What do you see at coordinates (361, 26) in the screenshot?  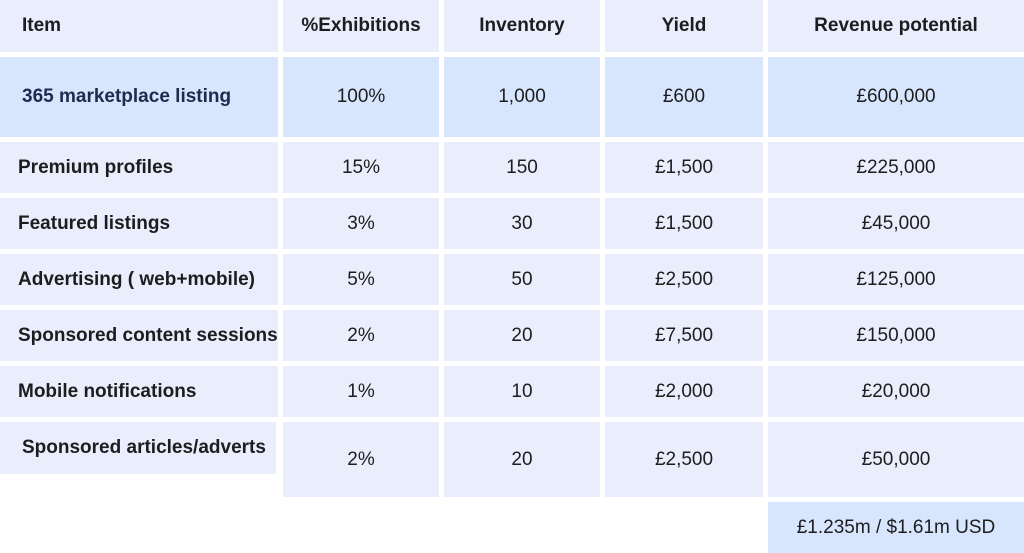 I see `header-exhibitions: %Exhibitions` at bounding box center [361, 26].